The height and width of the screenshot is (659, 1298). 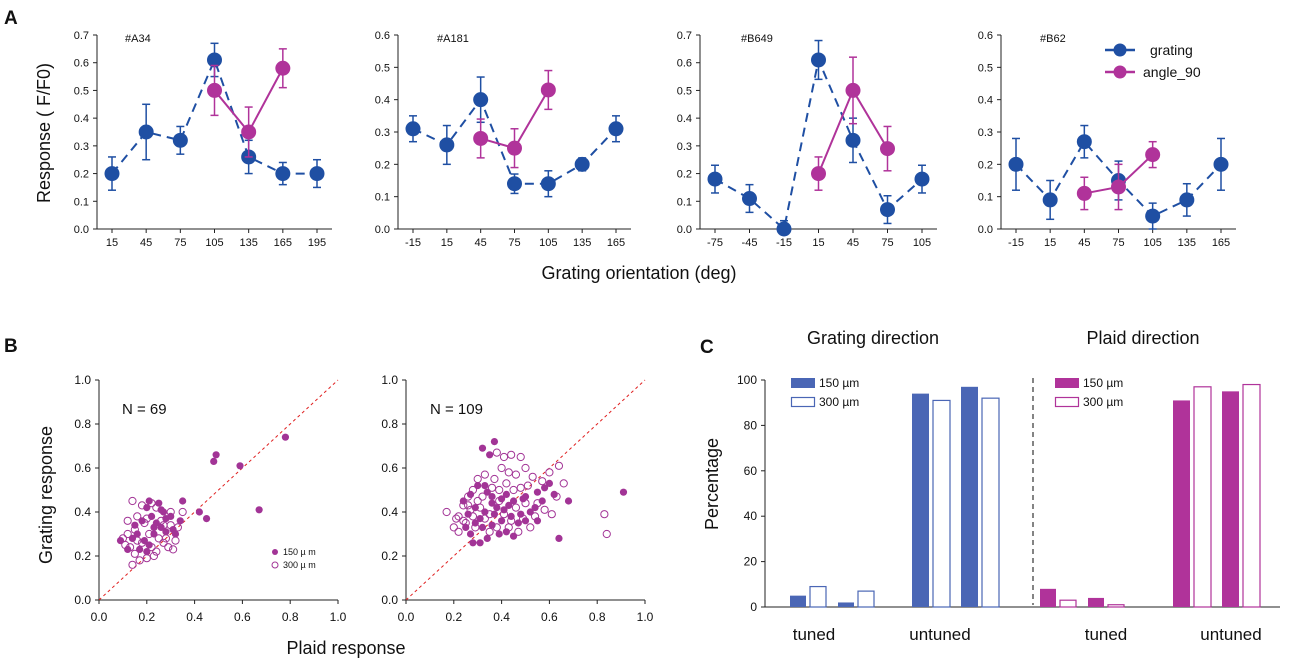 What do you see at coordinates (922, 243) in the screenshot?
I see `panel-a-3-xtick-label: 105` at bounding box center [922, 243].